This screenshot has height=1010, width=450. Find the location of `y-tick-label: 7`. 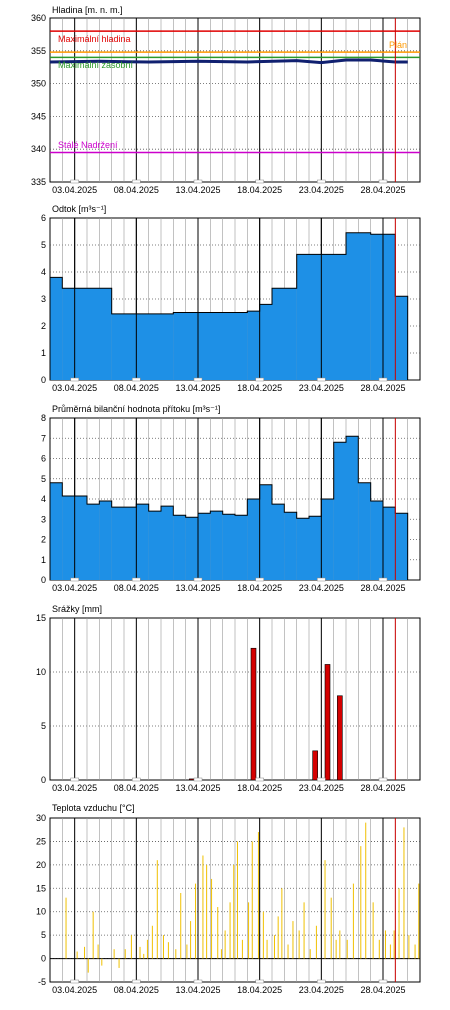

y-tick-label: 7 is located at coordinates (43, 438).